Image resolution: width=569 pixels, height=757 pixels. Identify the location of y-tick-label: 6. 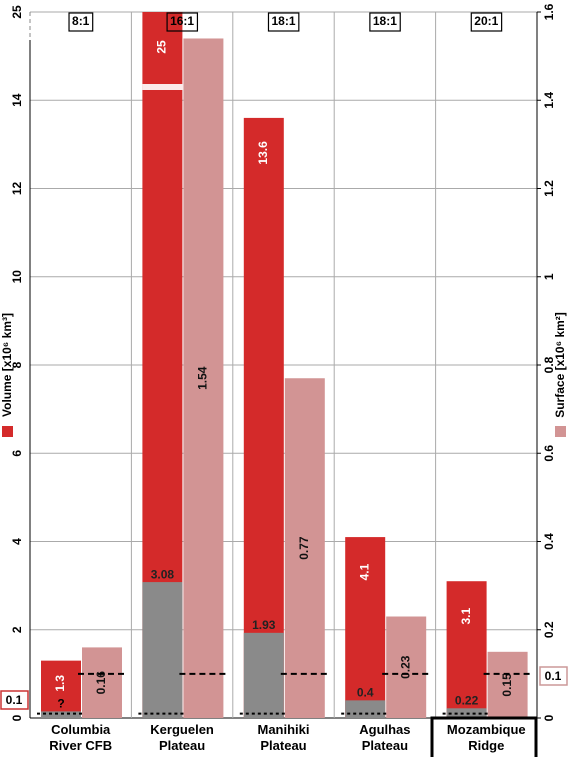
(17, 453).